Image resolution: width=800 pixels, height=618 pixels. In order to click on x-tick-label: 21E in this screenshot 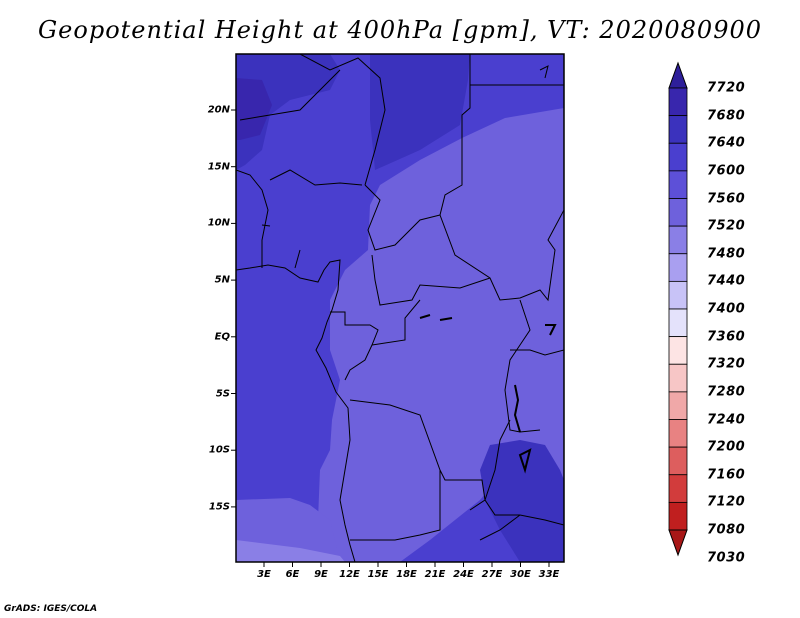, I will do `click(435, 574)`.